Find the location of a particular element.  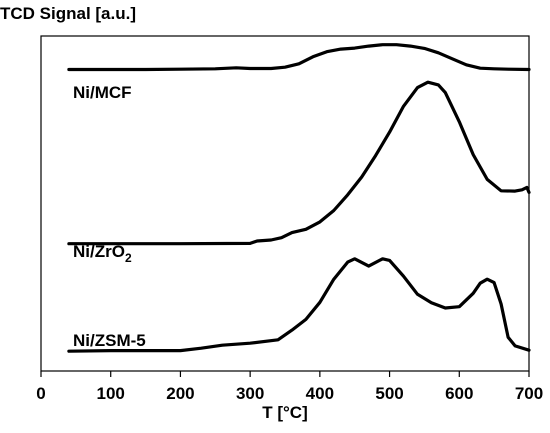

series-label-text: Ni/ZrO is located at coordinates (99, 251).